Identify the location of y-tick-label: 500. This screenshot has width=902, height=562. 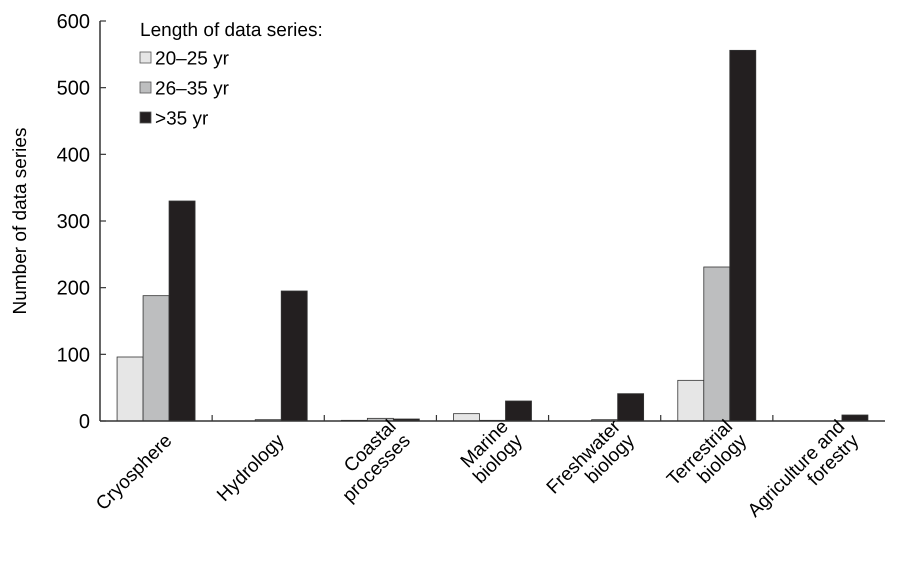
(73, 89).